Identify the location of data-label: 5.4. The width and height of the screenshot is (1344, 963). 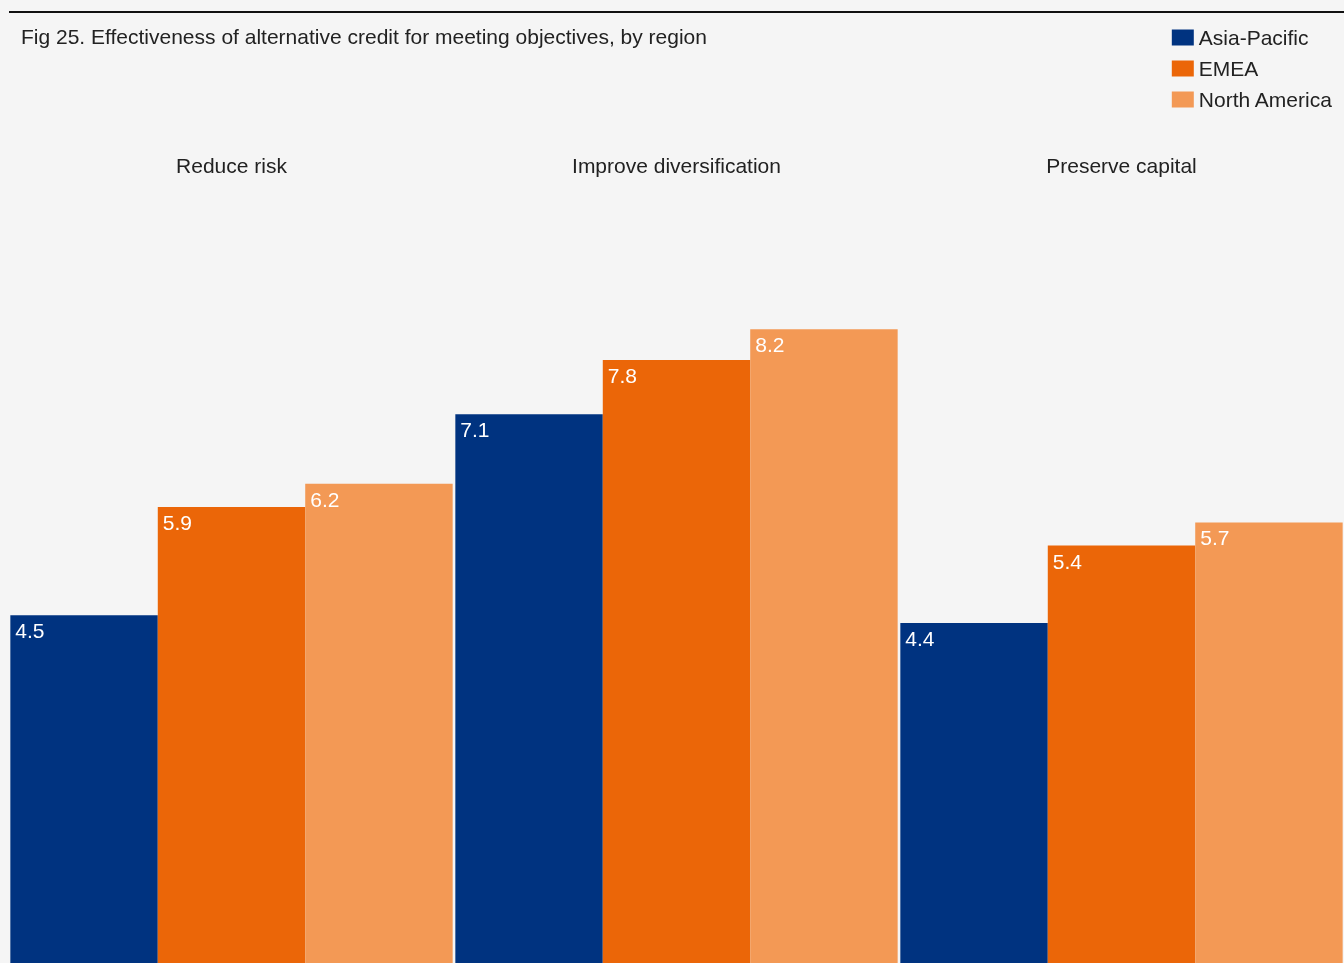
(1067, 561).